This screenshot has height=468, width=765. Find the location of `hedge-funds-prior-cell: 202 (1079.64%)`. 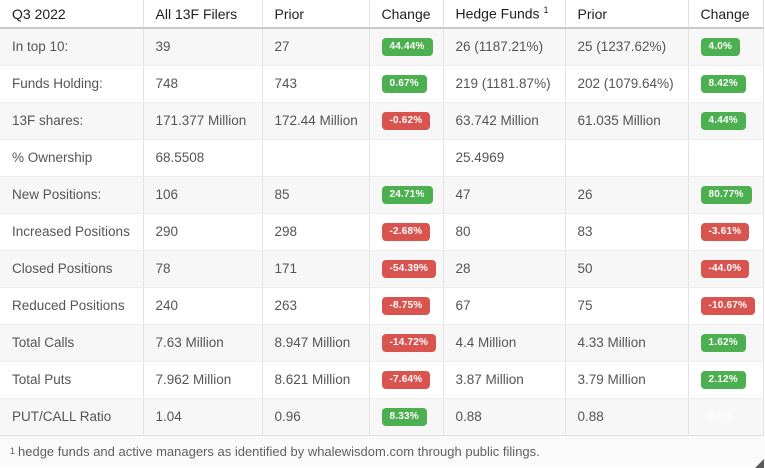

hedge-funds-prior-cell: 202 (1079.64%) is located at coordinates (626, 84).